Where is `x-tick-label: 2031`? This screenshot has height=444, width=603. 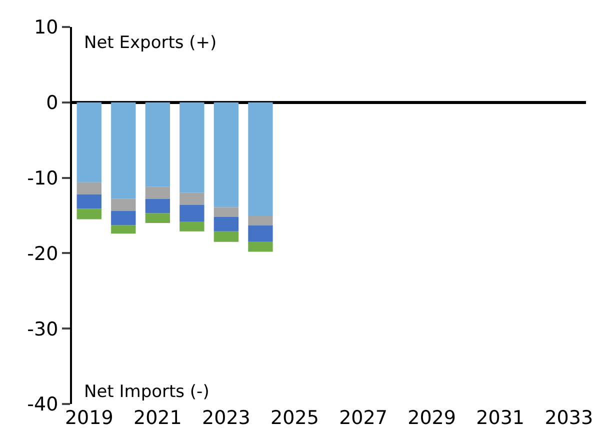 x-tick-label: 2031 is located at coordinates (500, 418).